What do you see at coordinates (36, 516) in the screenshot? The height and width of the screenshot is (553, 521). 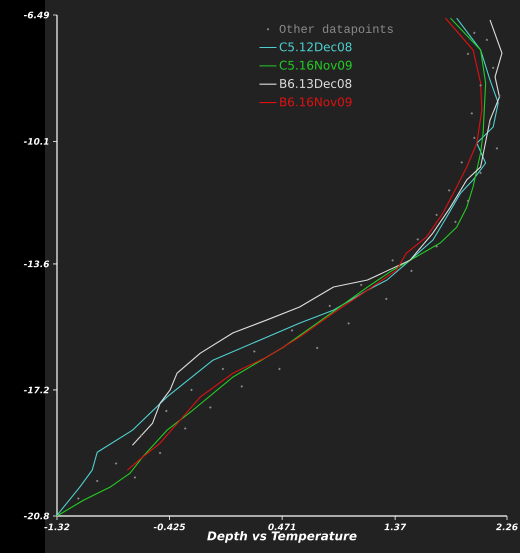 I see `y-tick-label: -20.8` at bounding box center [36, 516].